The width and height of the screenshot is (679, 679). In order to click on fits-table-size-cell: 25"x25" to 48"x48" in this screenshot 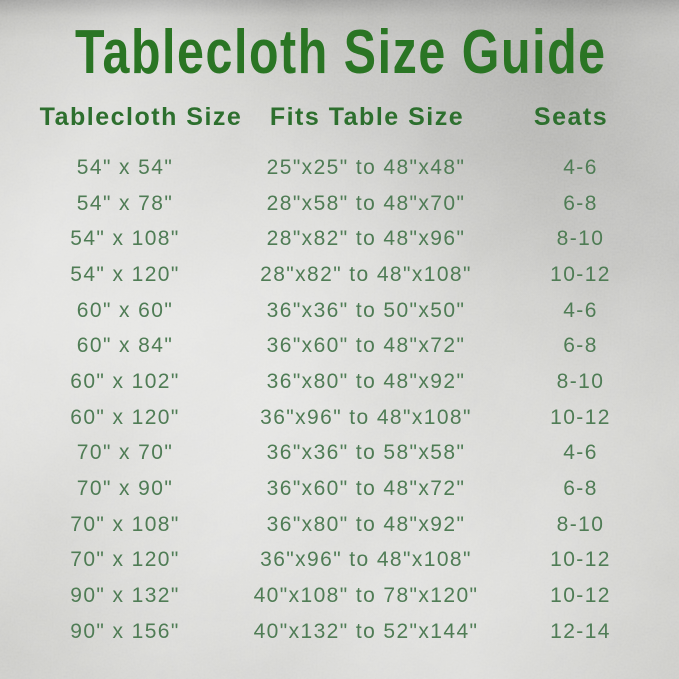, I will do `click(366, 167)`.